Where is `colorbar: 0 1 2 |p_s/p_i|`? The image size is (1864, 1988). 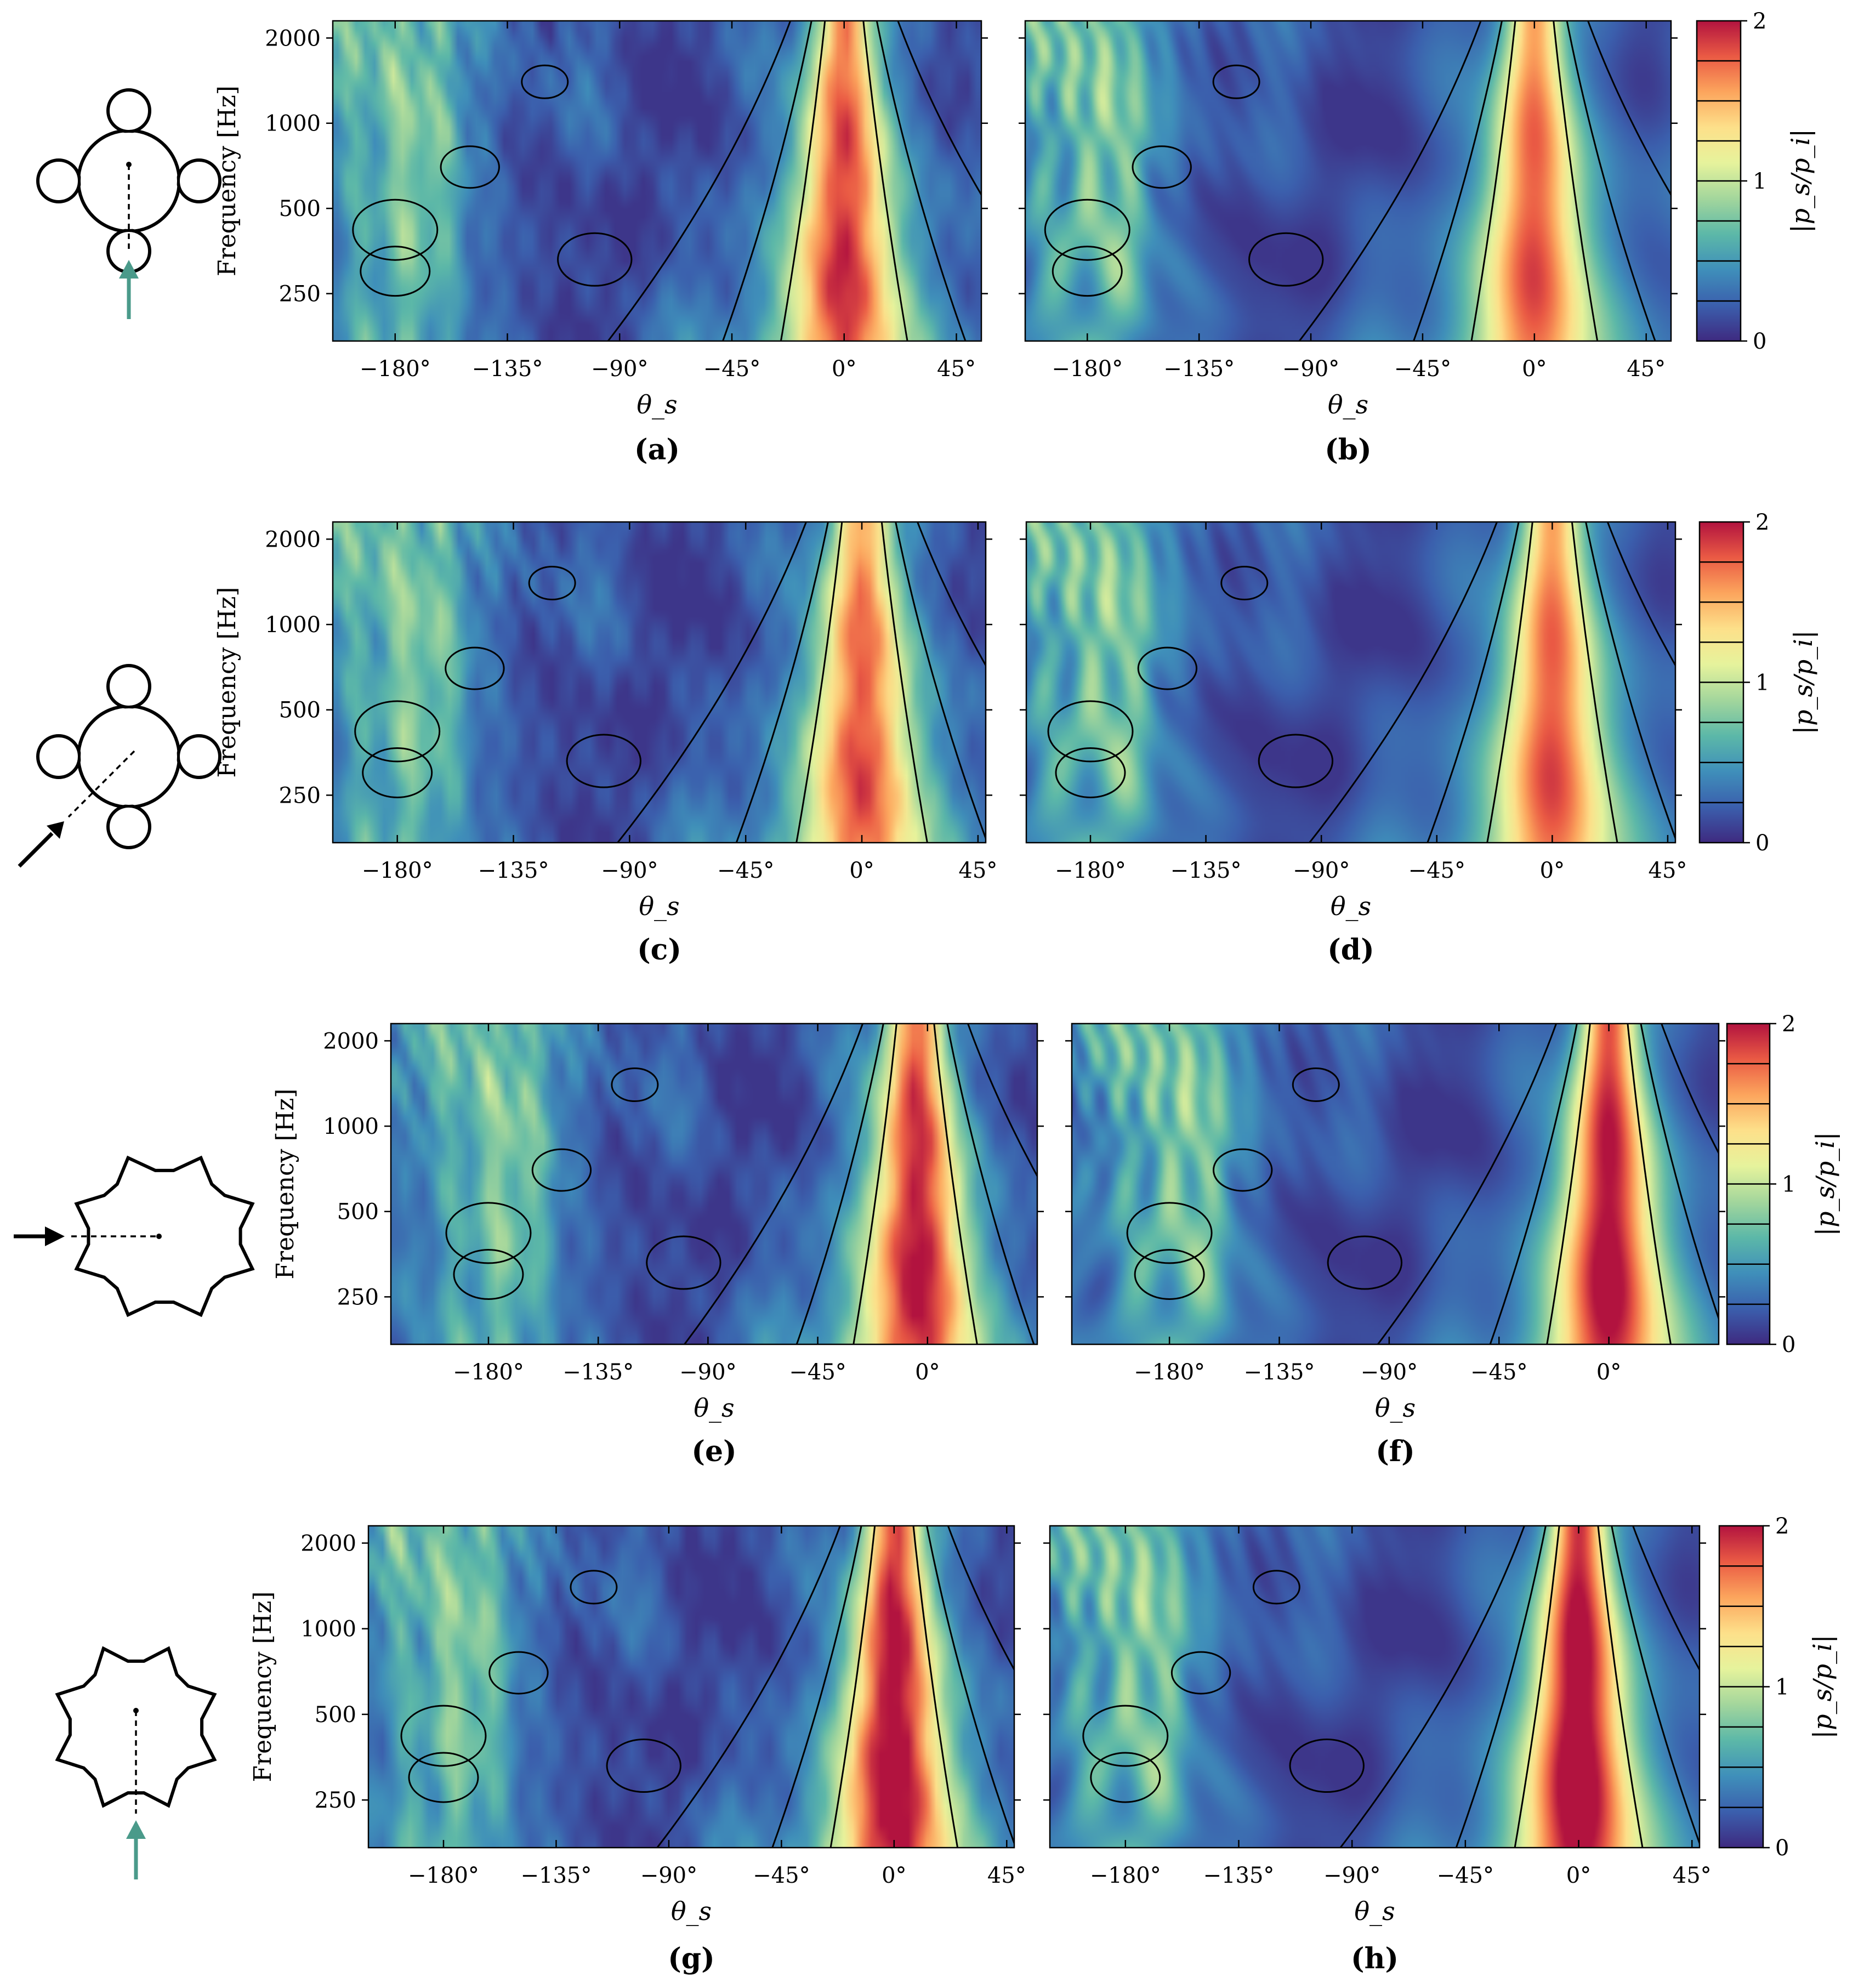
colorbar: 0 1 2 |p_s/p_i| is located at coordinates (1758, 683).